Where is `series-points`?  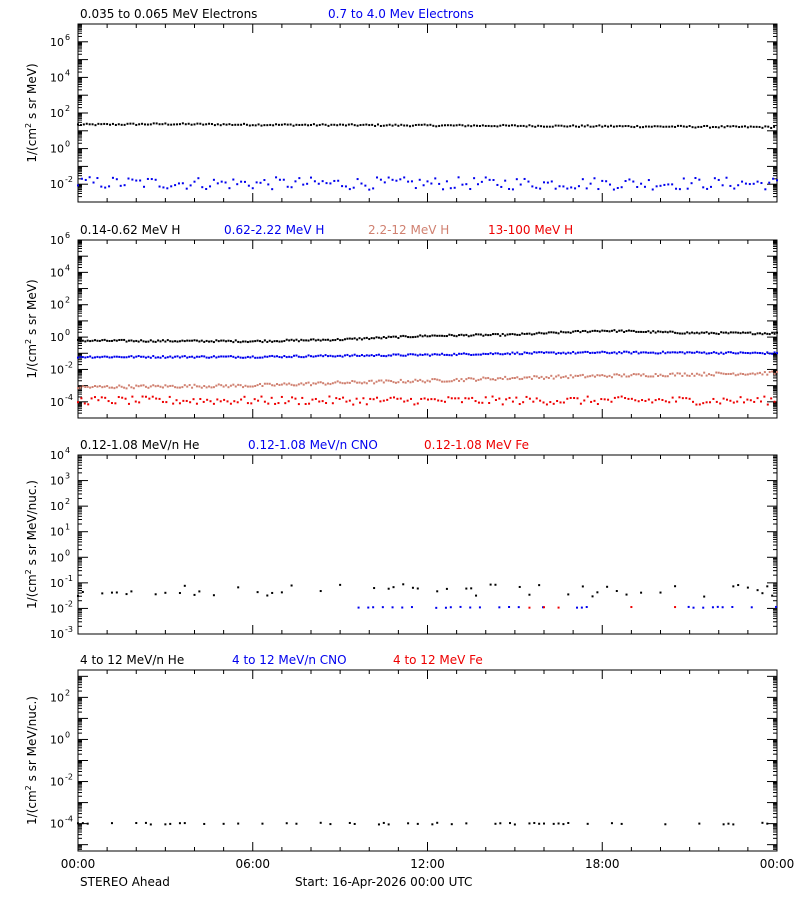 series-points is located at coordinates (427, 380).